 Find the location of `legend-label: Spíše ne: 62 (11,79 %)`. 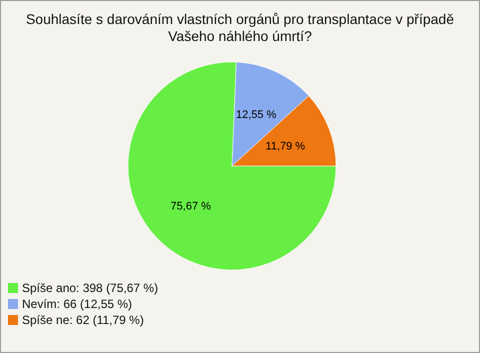

legend-label: Spíše ne: 62 (11,79 %) is located at coordinates (83, 320).